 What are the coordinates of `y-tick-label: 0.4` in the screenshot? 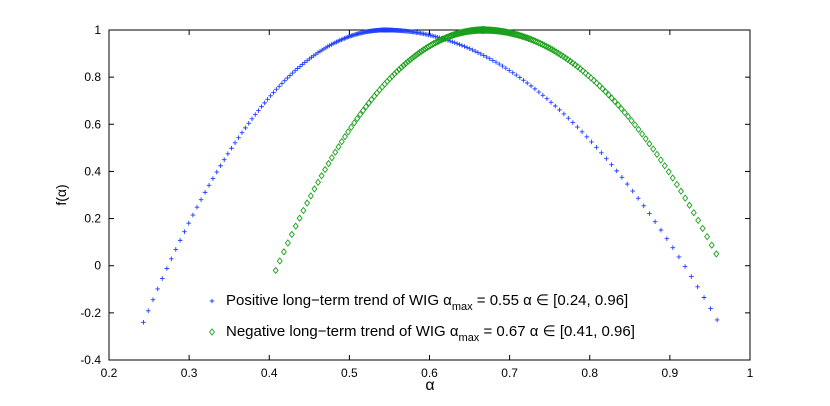 It's located at (92, 171).